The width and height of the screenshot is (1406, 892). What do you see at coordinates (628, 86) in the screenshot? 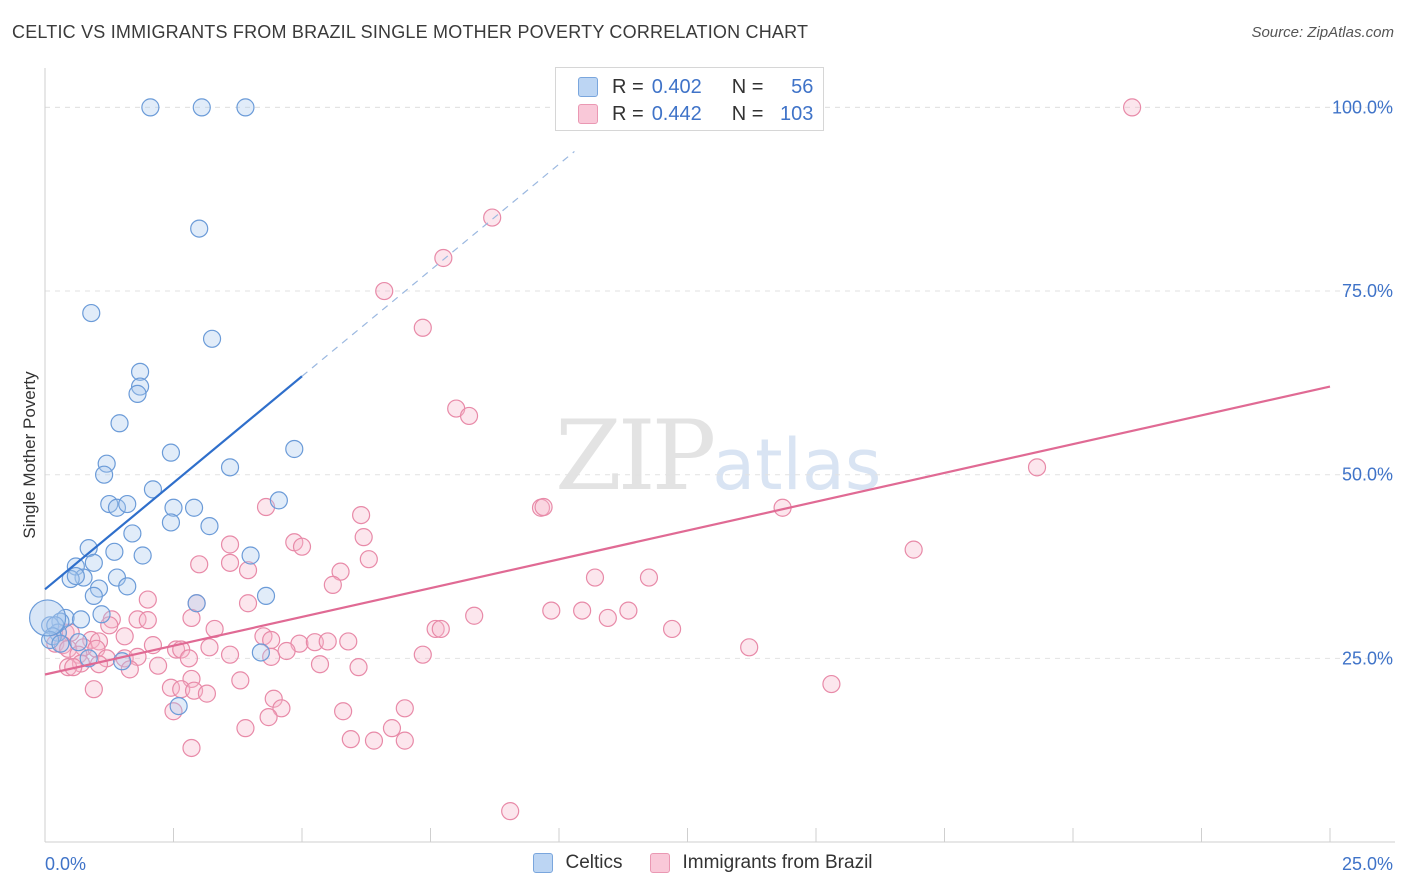
I see `celtics-r-label: R =` at bounding box center [628, 86].